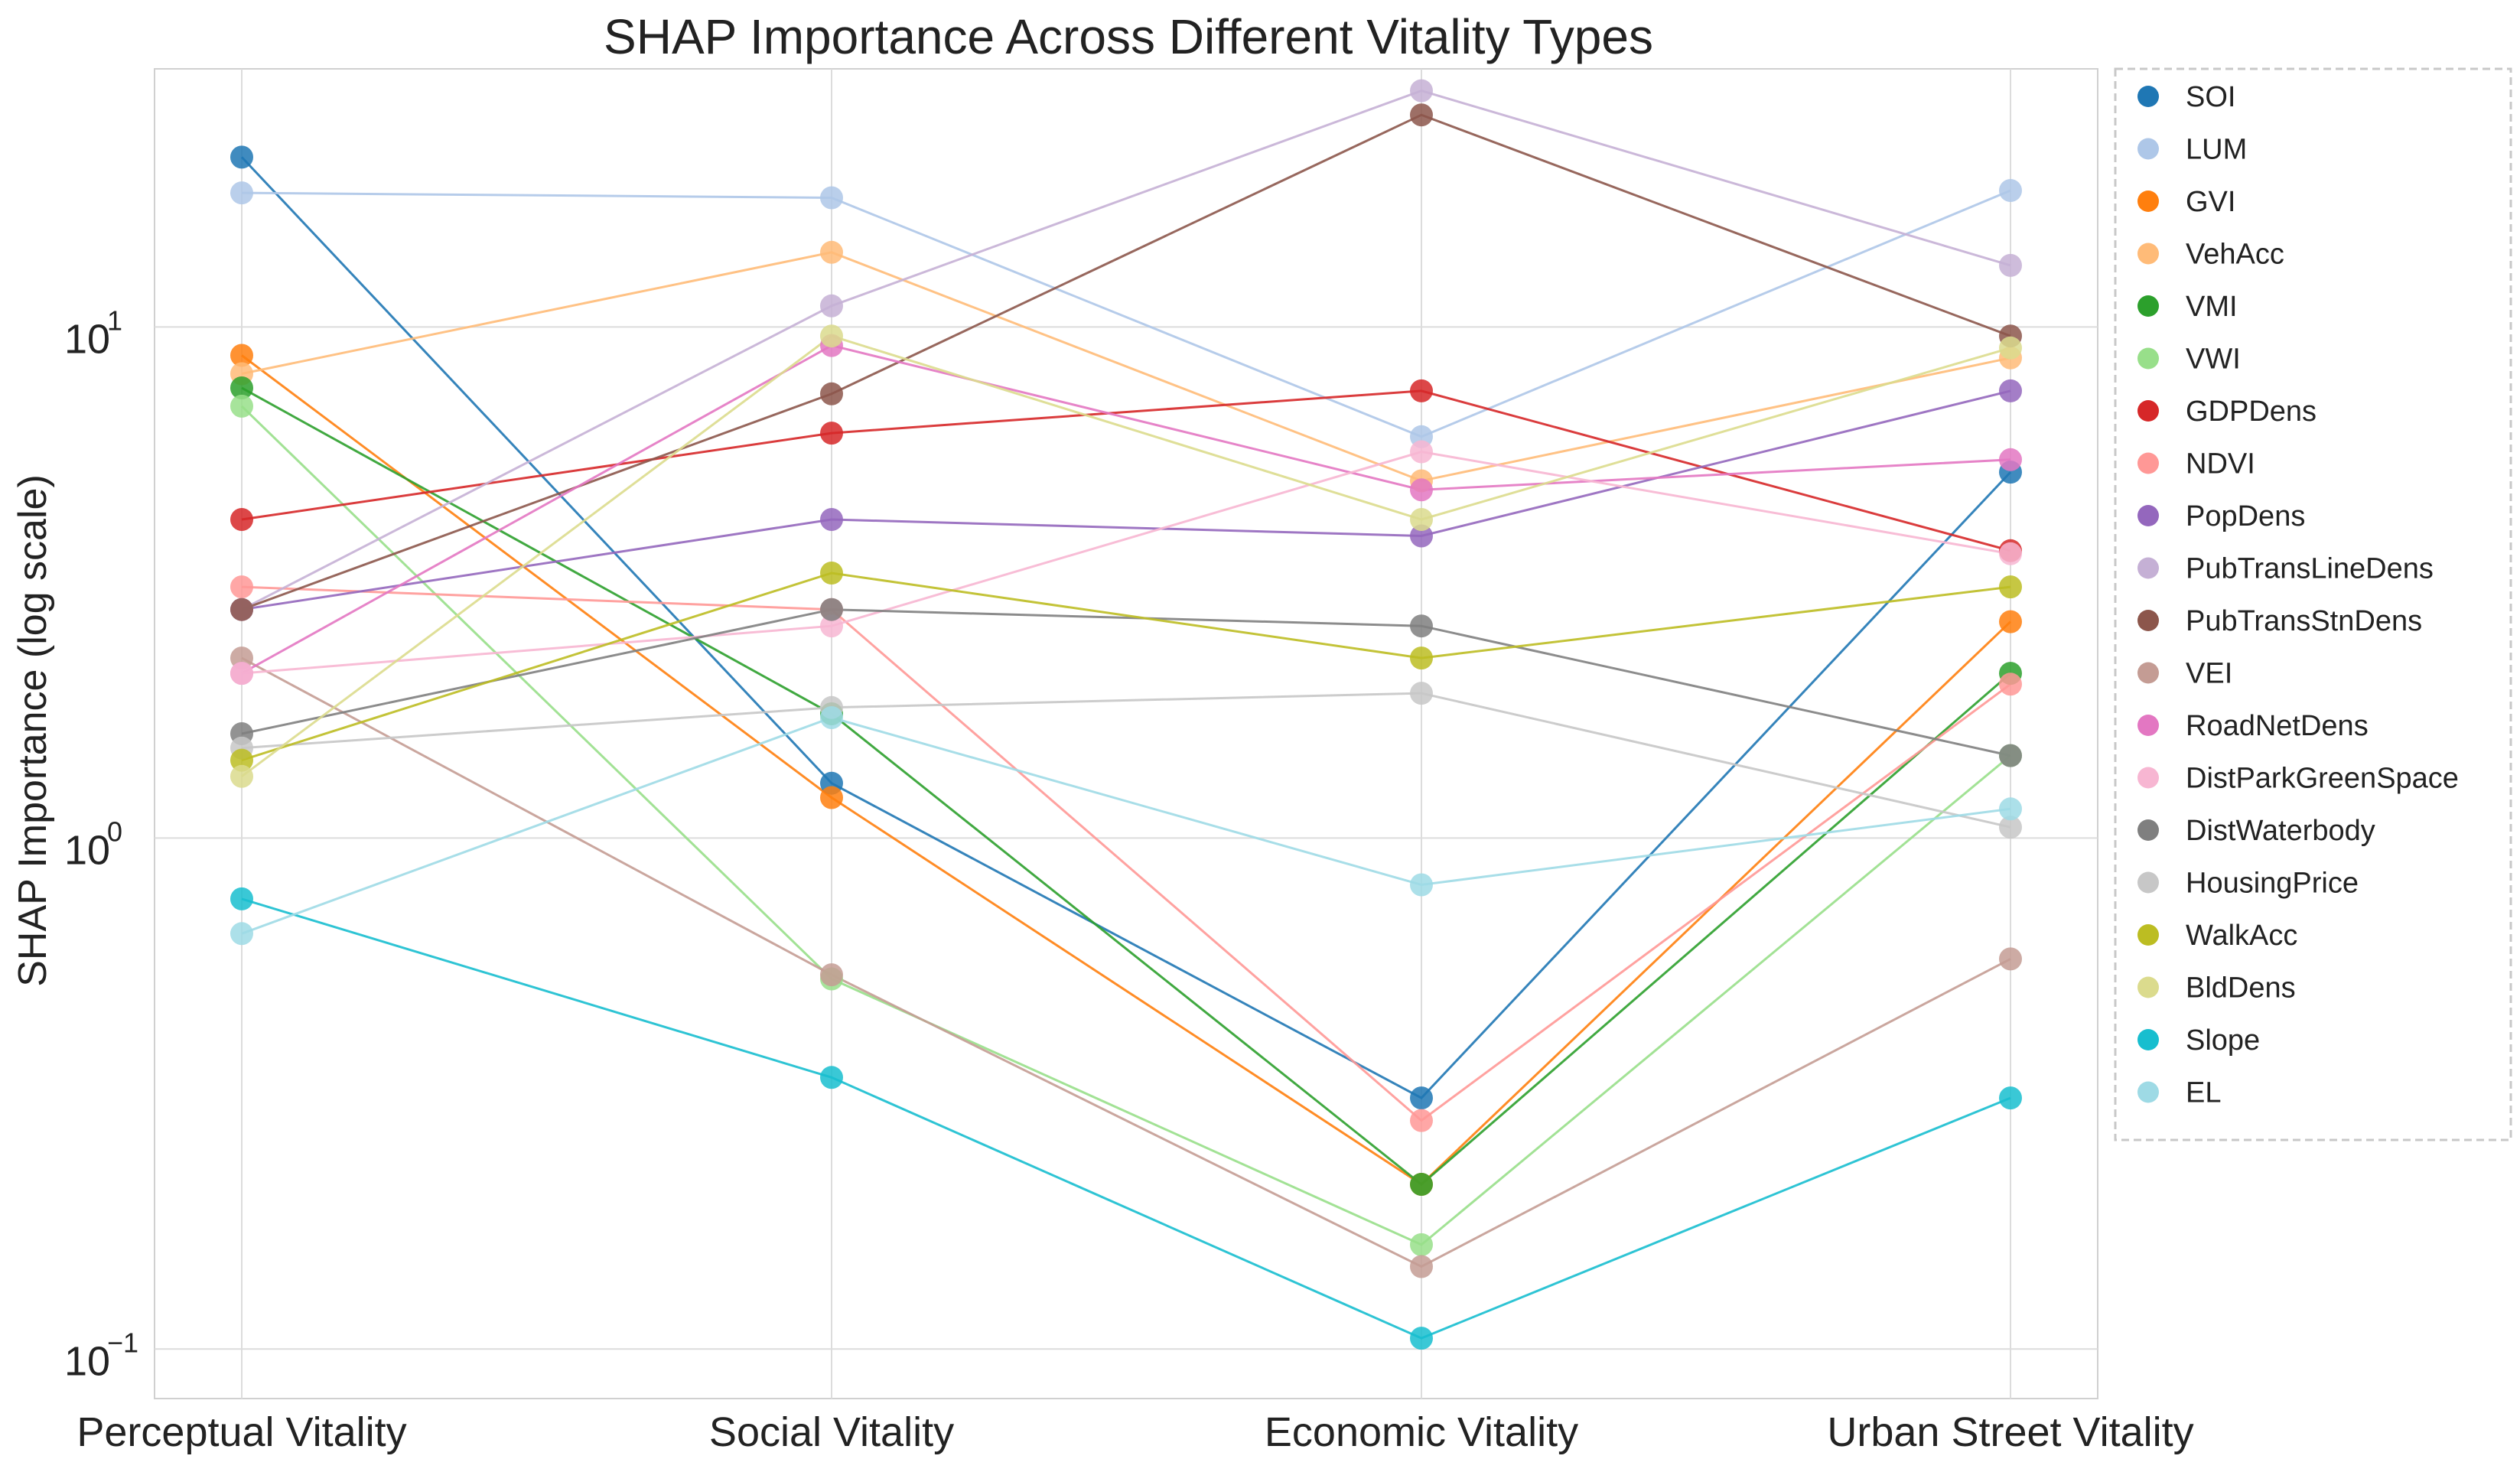  What do you see at coordinates (2277, 726) in the screenshot?
I see `legend-label: RoadNetDens` at bounding box center [2277, 726].